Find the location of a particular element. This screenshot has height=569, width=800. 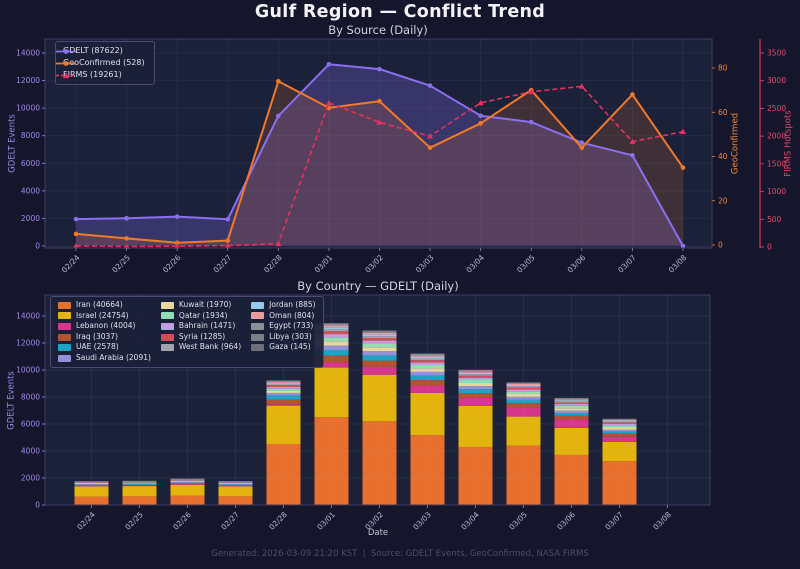

top-chart-title: By Source (Daily) is located at coordinates (378, 30).